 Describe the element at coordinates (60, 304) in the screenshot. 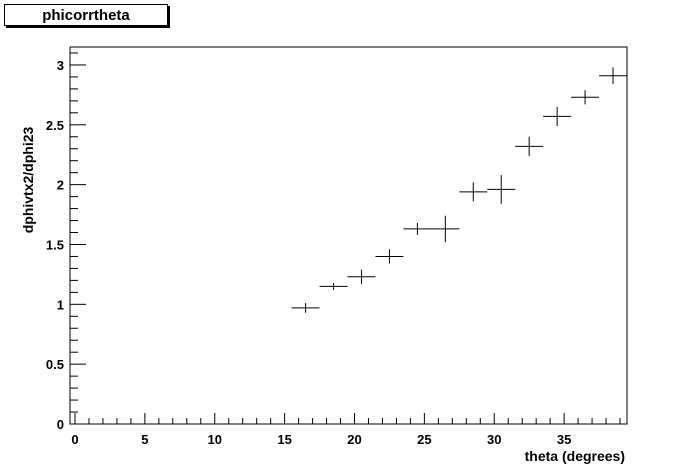

I see `y-tick-label: 1` at that location.